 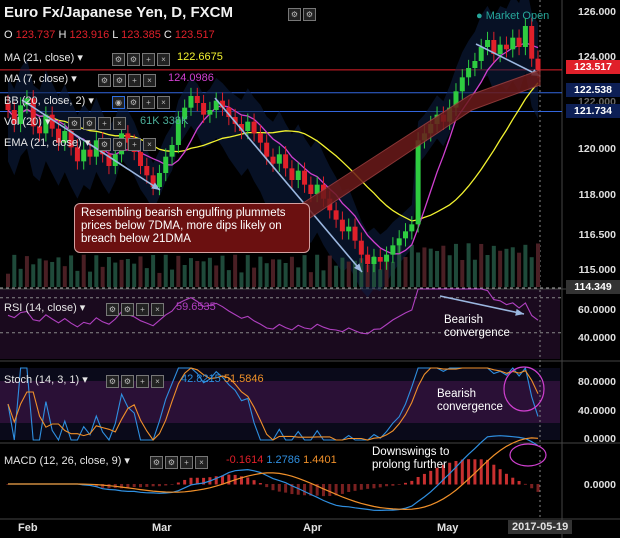 I want to click on ema-legend: EMA (21, close) ▾, so click(x=47, y=143).